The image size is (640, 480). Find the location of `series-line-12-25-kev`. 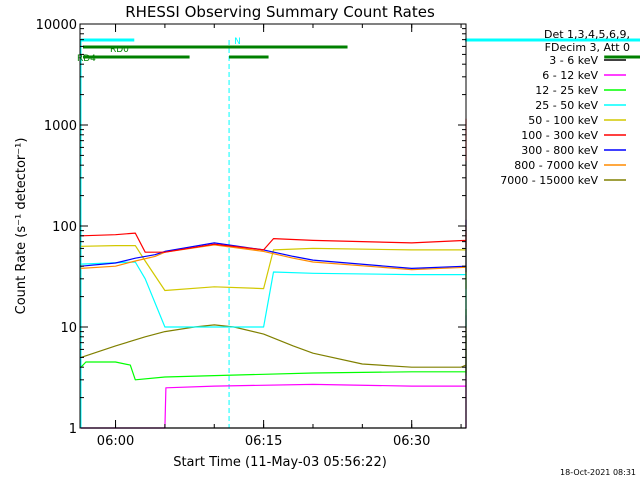

series-line-12-25-kev is located at coordinates (273, 323).